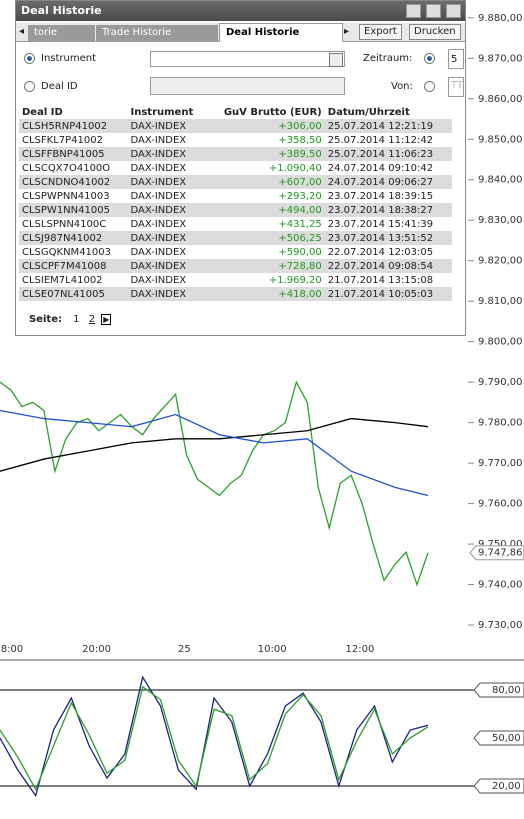 This screenshot has height=819, width=524. Describe the element at coordinates (300, 196) in the screenshot. I see `table-cell: +293,20` at that location.